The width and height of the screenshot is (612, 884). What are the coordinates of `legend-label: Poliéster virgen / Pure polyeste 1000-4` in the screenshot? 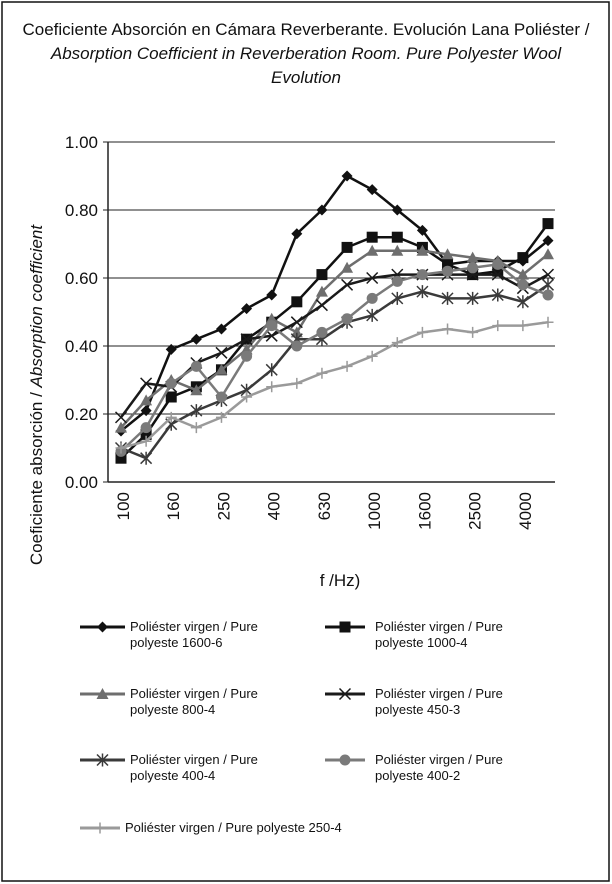 It's located at (439, 634).